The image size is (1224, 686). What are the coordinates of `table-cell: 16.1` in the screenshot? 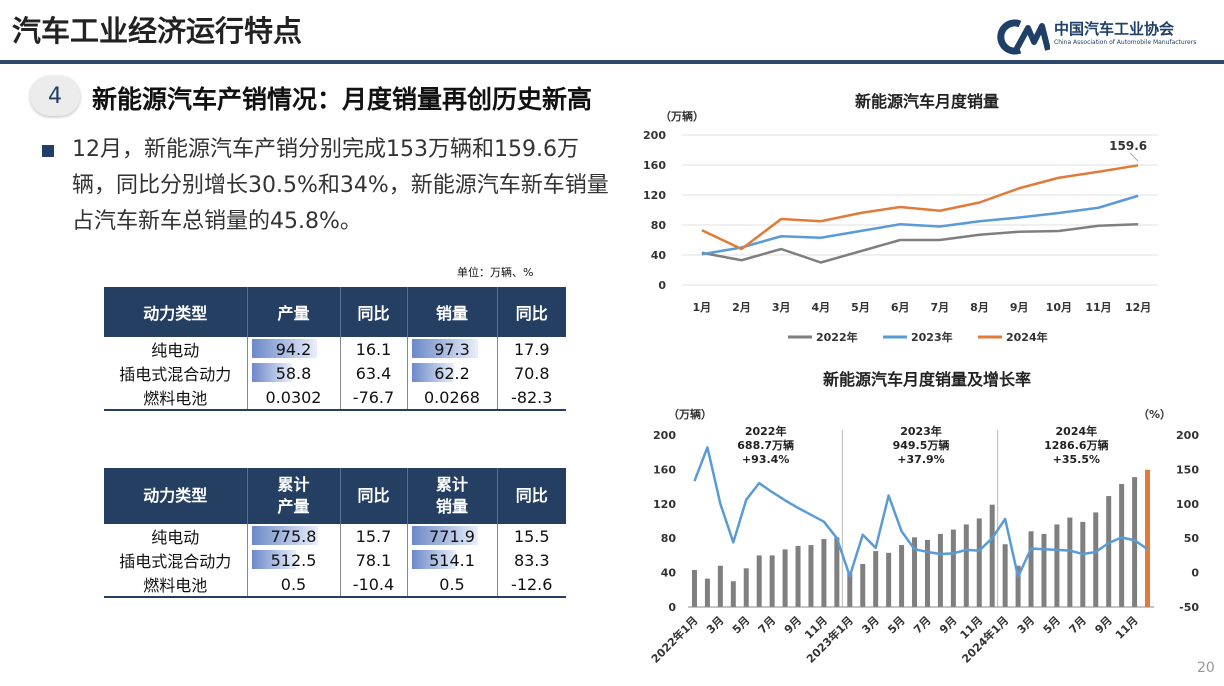 It's located at (374, 349).